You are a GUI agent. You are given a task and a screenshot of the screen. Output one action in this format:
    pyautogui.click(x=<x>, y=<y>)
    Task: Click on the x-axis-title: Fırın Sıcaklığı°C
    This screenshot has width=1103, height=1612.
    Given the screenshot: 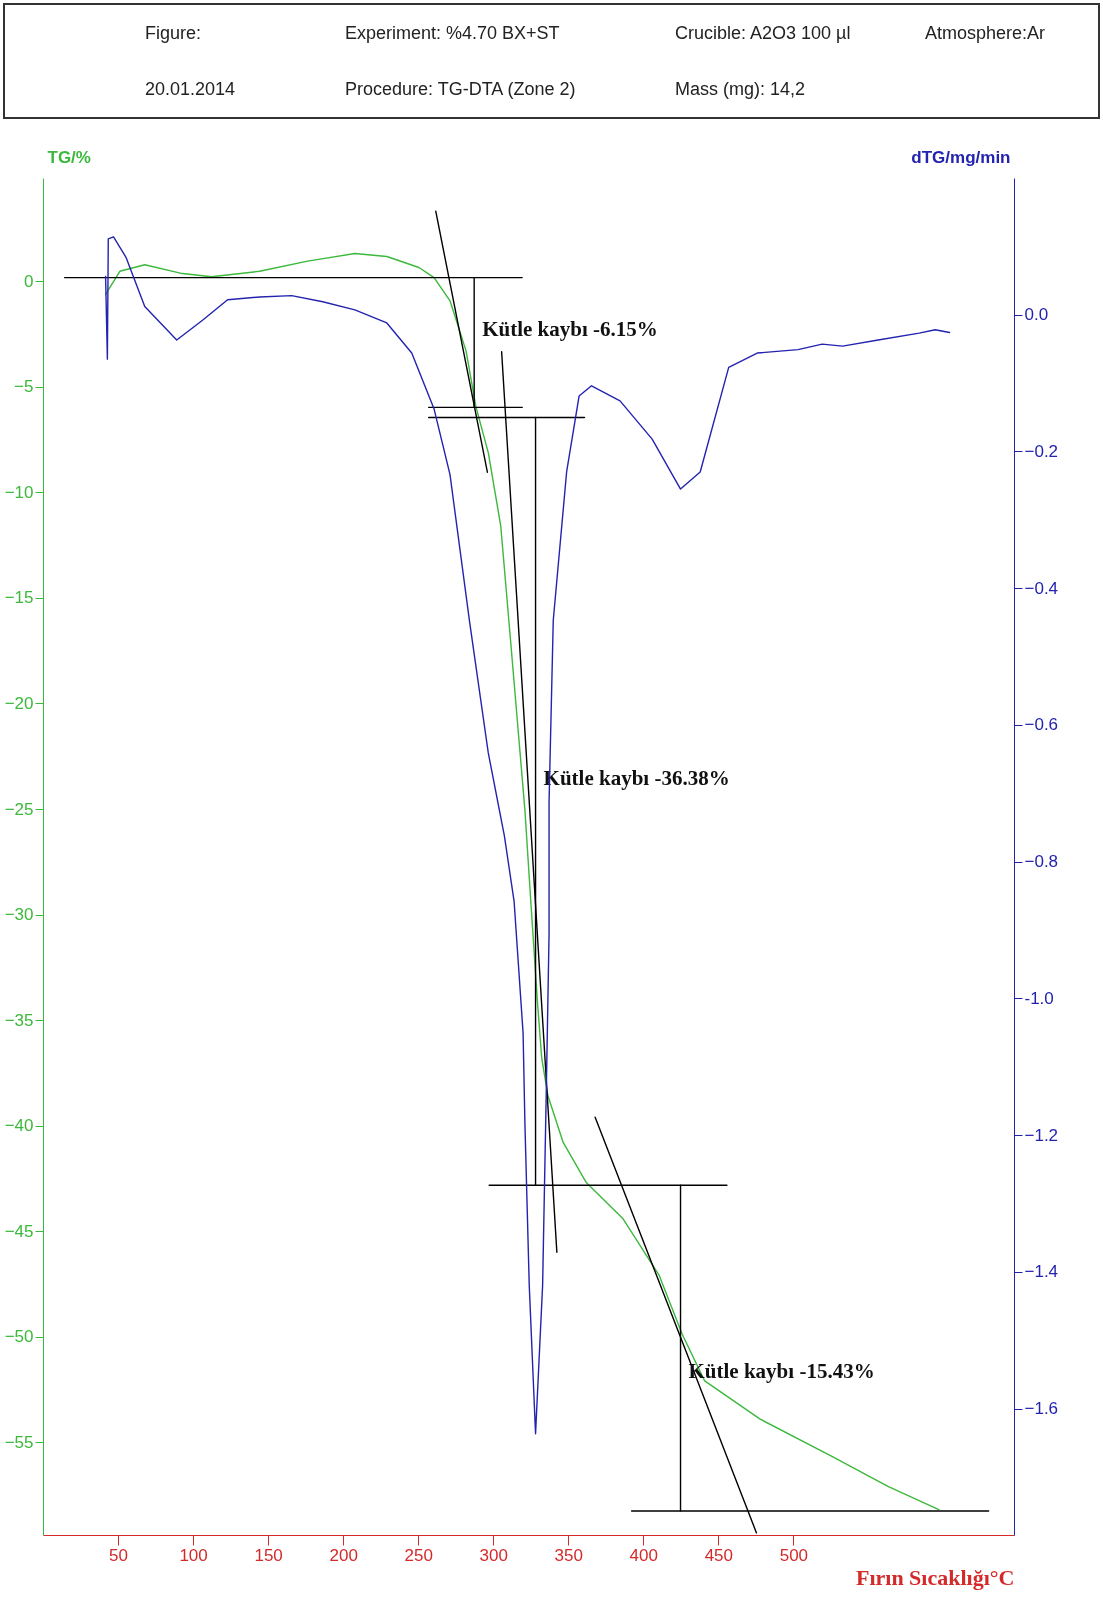 What is the action you would take?
    pyautogui.click(x=935, y=1577)
    